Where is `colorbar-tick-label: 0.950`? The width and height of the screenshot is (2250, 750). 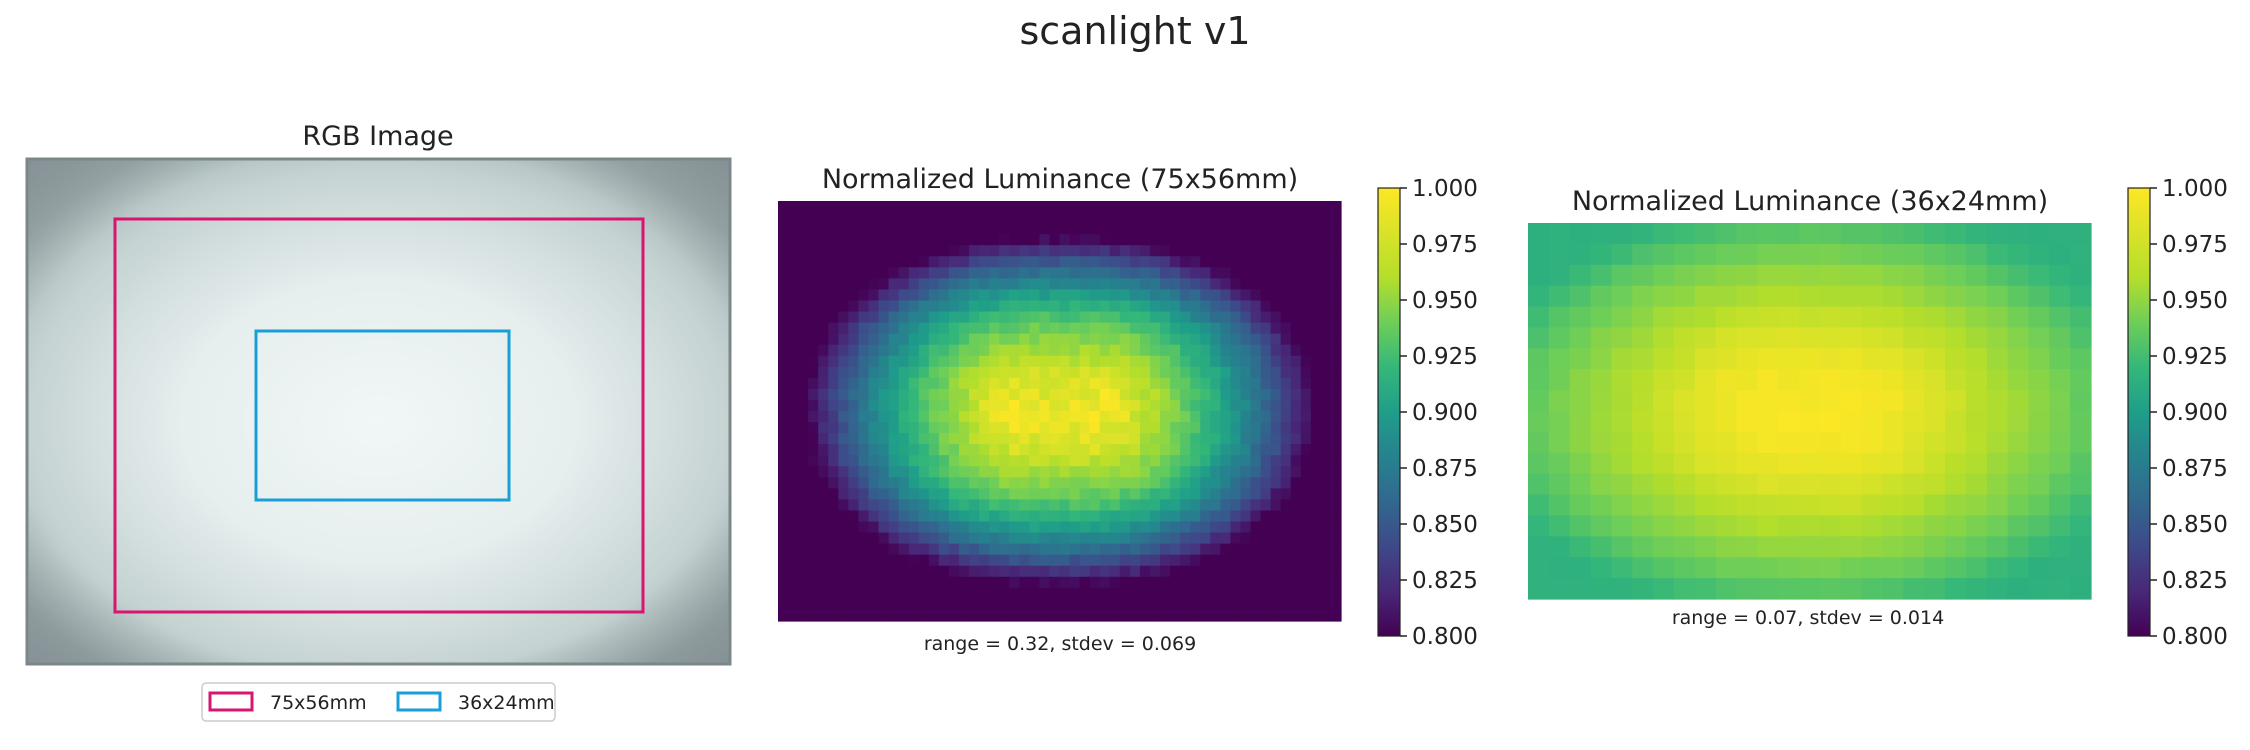 colorbar-tick-label: 0.950 is located at coordinates (2195, 301).